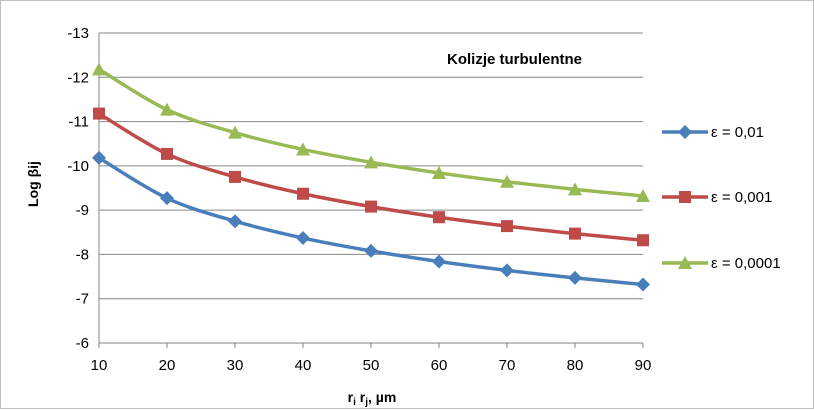 The width and height of the screenshot is (814, 410). What do you see at coordinates (361, 397) in the screenshot?
I see `x-title-r2: r` at bounding box center [361, 397].